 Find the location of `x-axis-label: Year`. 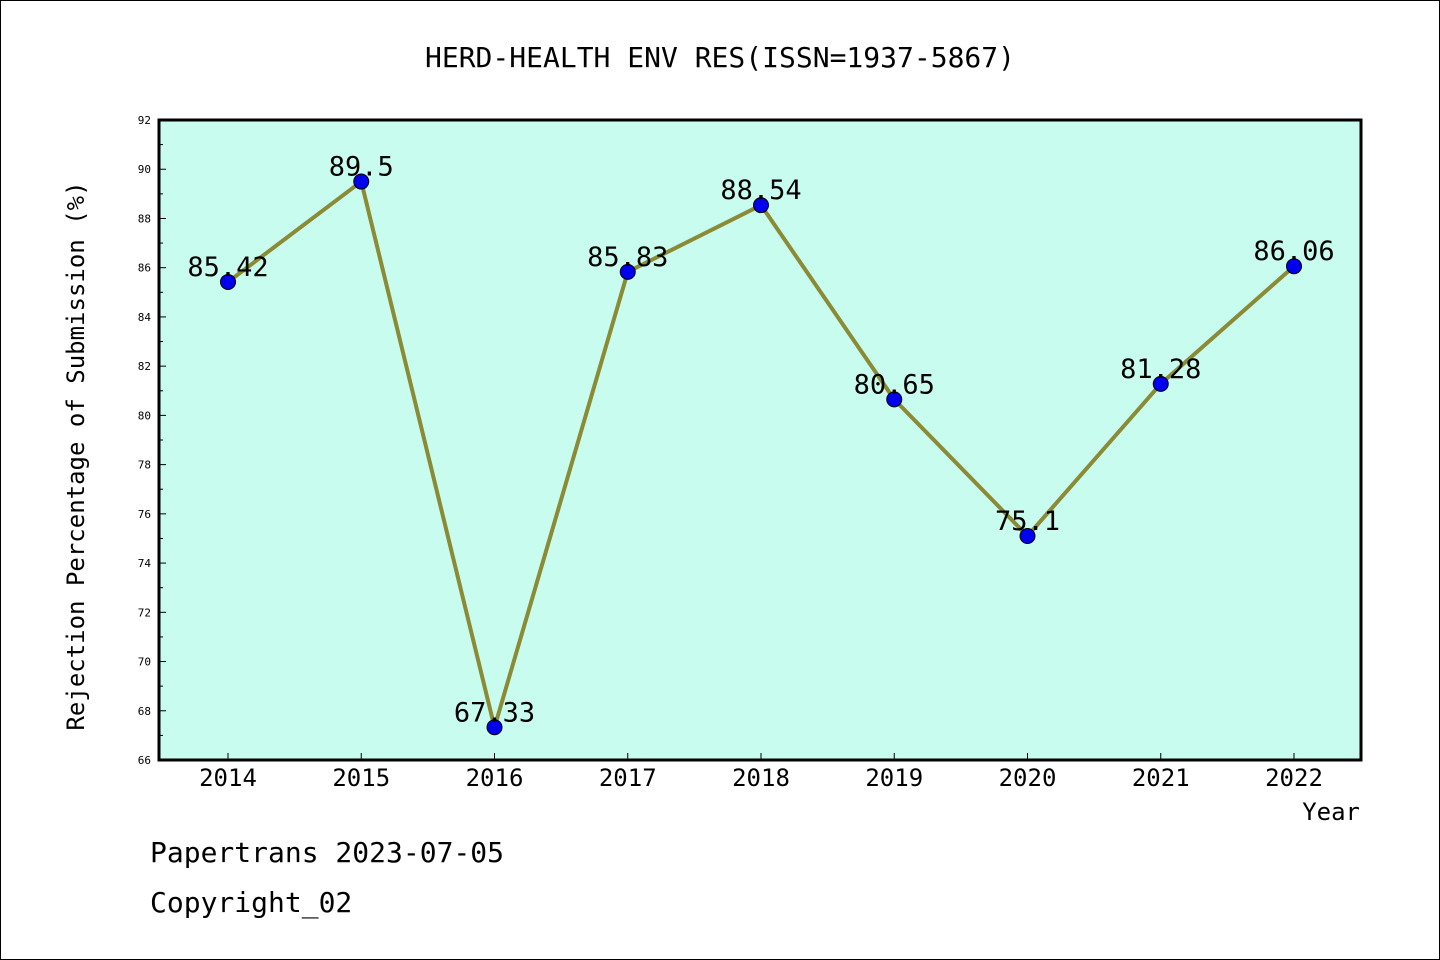

x-axis-label: Year is located at coordinates (1331, 812).